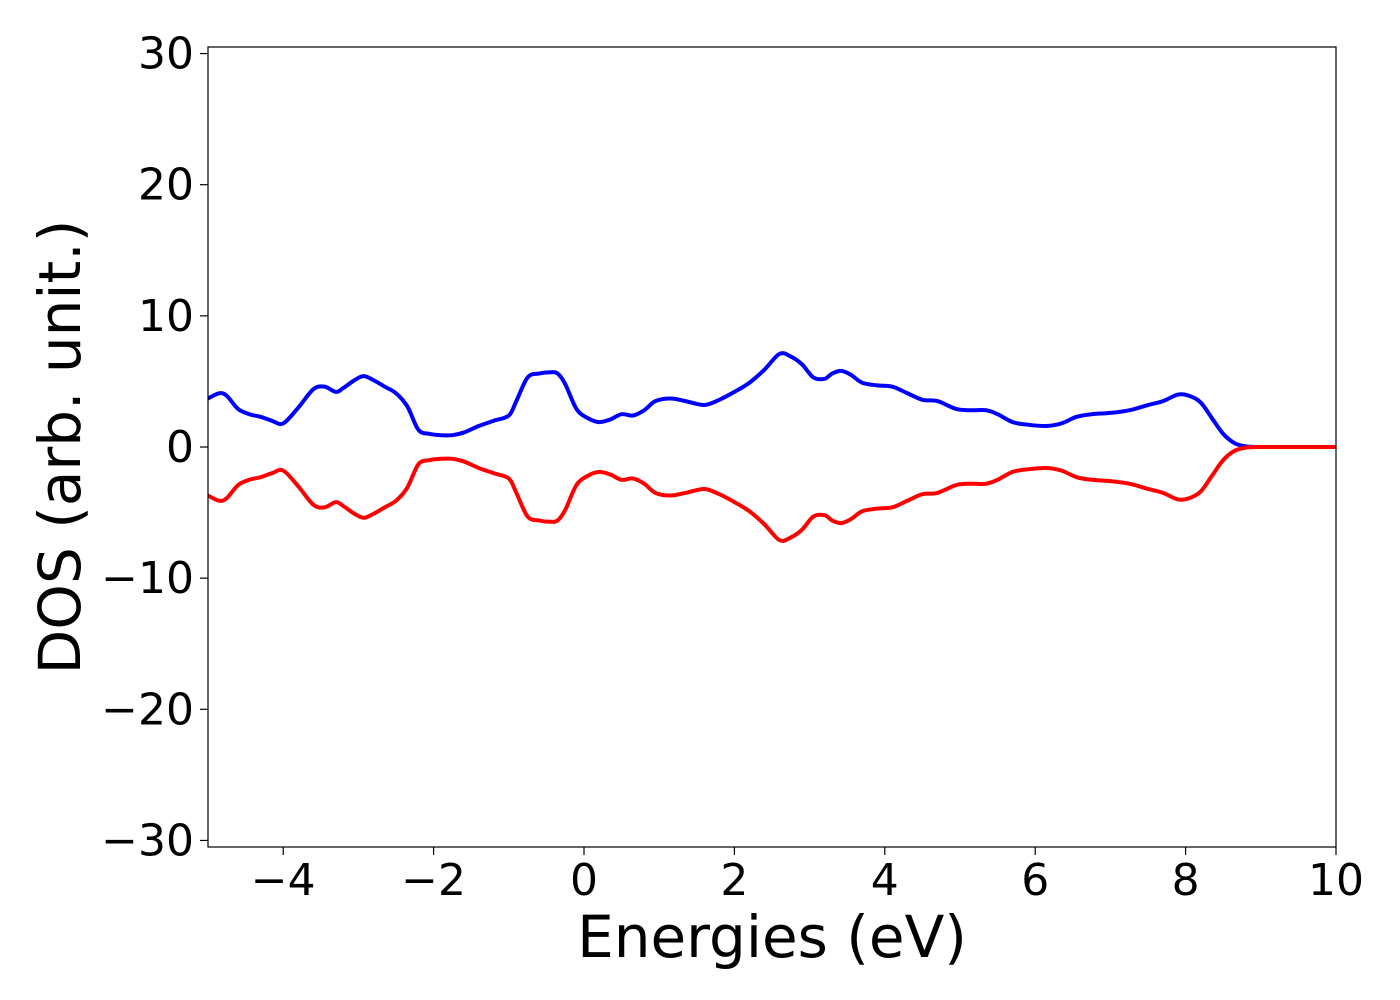 This screenshot has width=1400, height=1000. What do you see at coordinates (1186, 880) in the screenshot?
I see `x-tick-label: 8` at bounding box center [1186, 880].